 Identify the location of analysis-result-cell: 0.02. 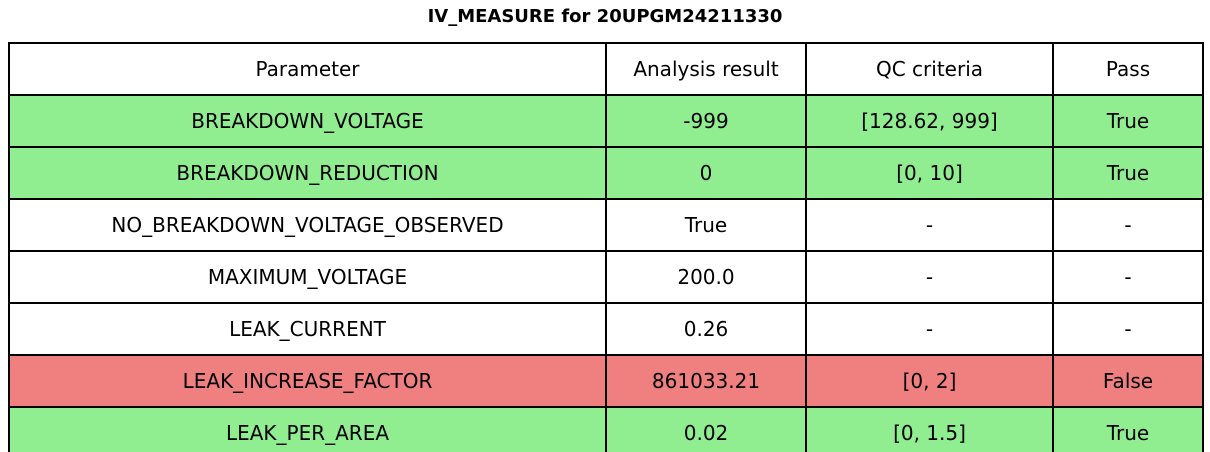
(706, 429).